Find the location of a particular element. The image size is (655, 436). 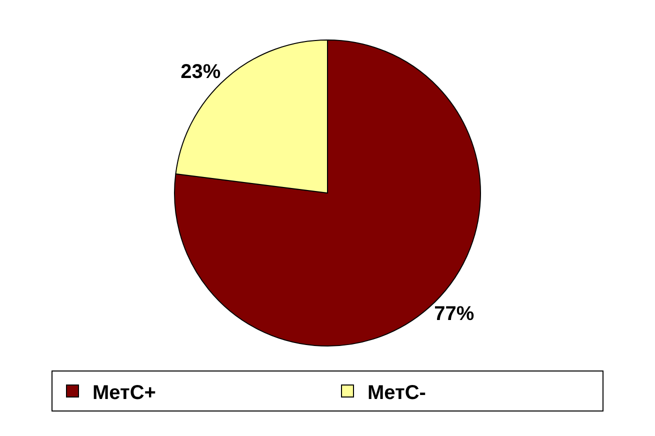

legend-label: МетС- is located at coordinates (397, 393).